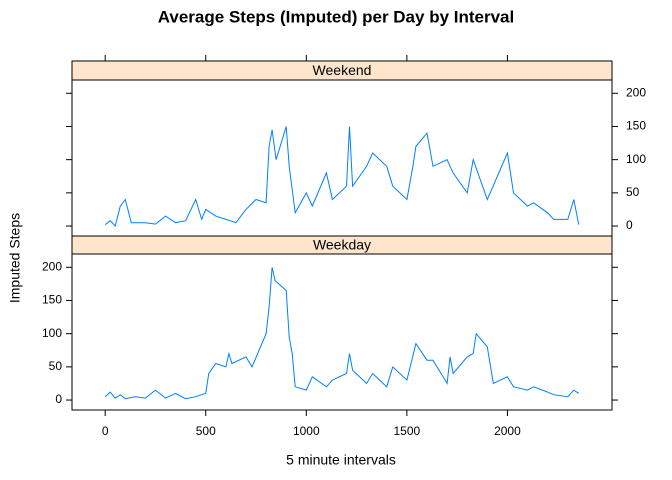 The image size is (672, 480). Describe the element at coordinates (341, 460) in the screenshot. I see `x-axis-label: 5 minute intervals` at that location.